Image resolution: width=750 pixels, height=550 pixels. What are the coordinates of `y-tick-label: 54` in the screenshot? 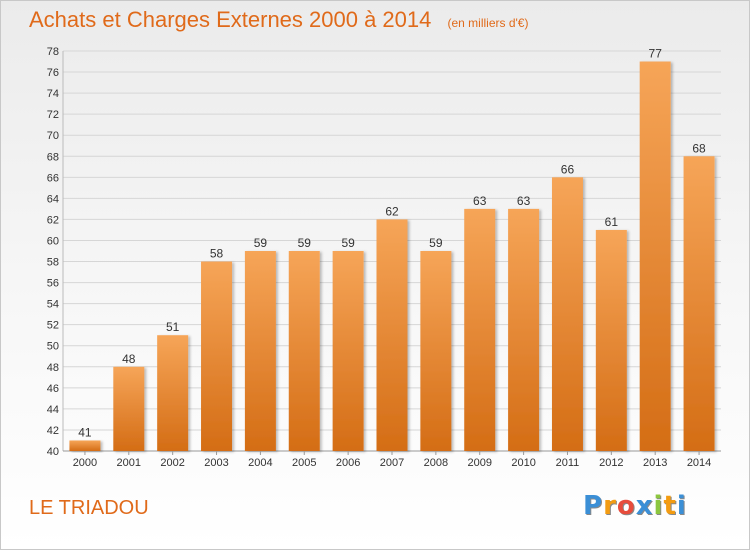 It's located at (53, 305).